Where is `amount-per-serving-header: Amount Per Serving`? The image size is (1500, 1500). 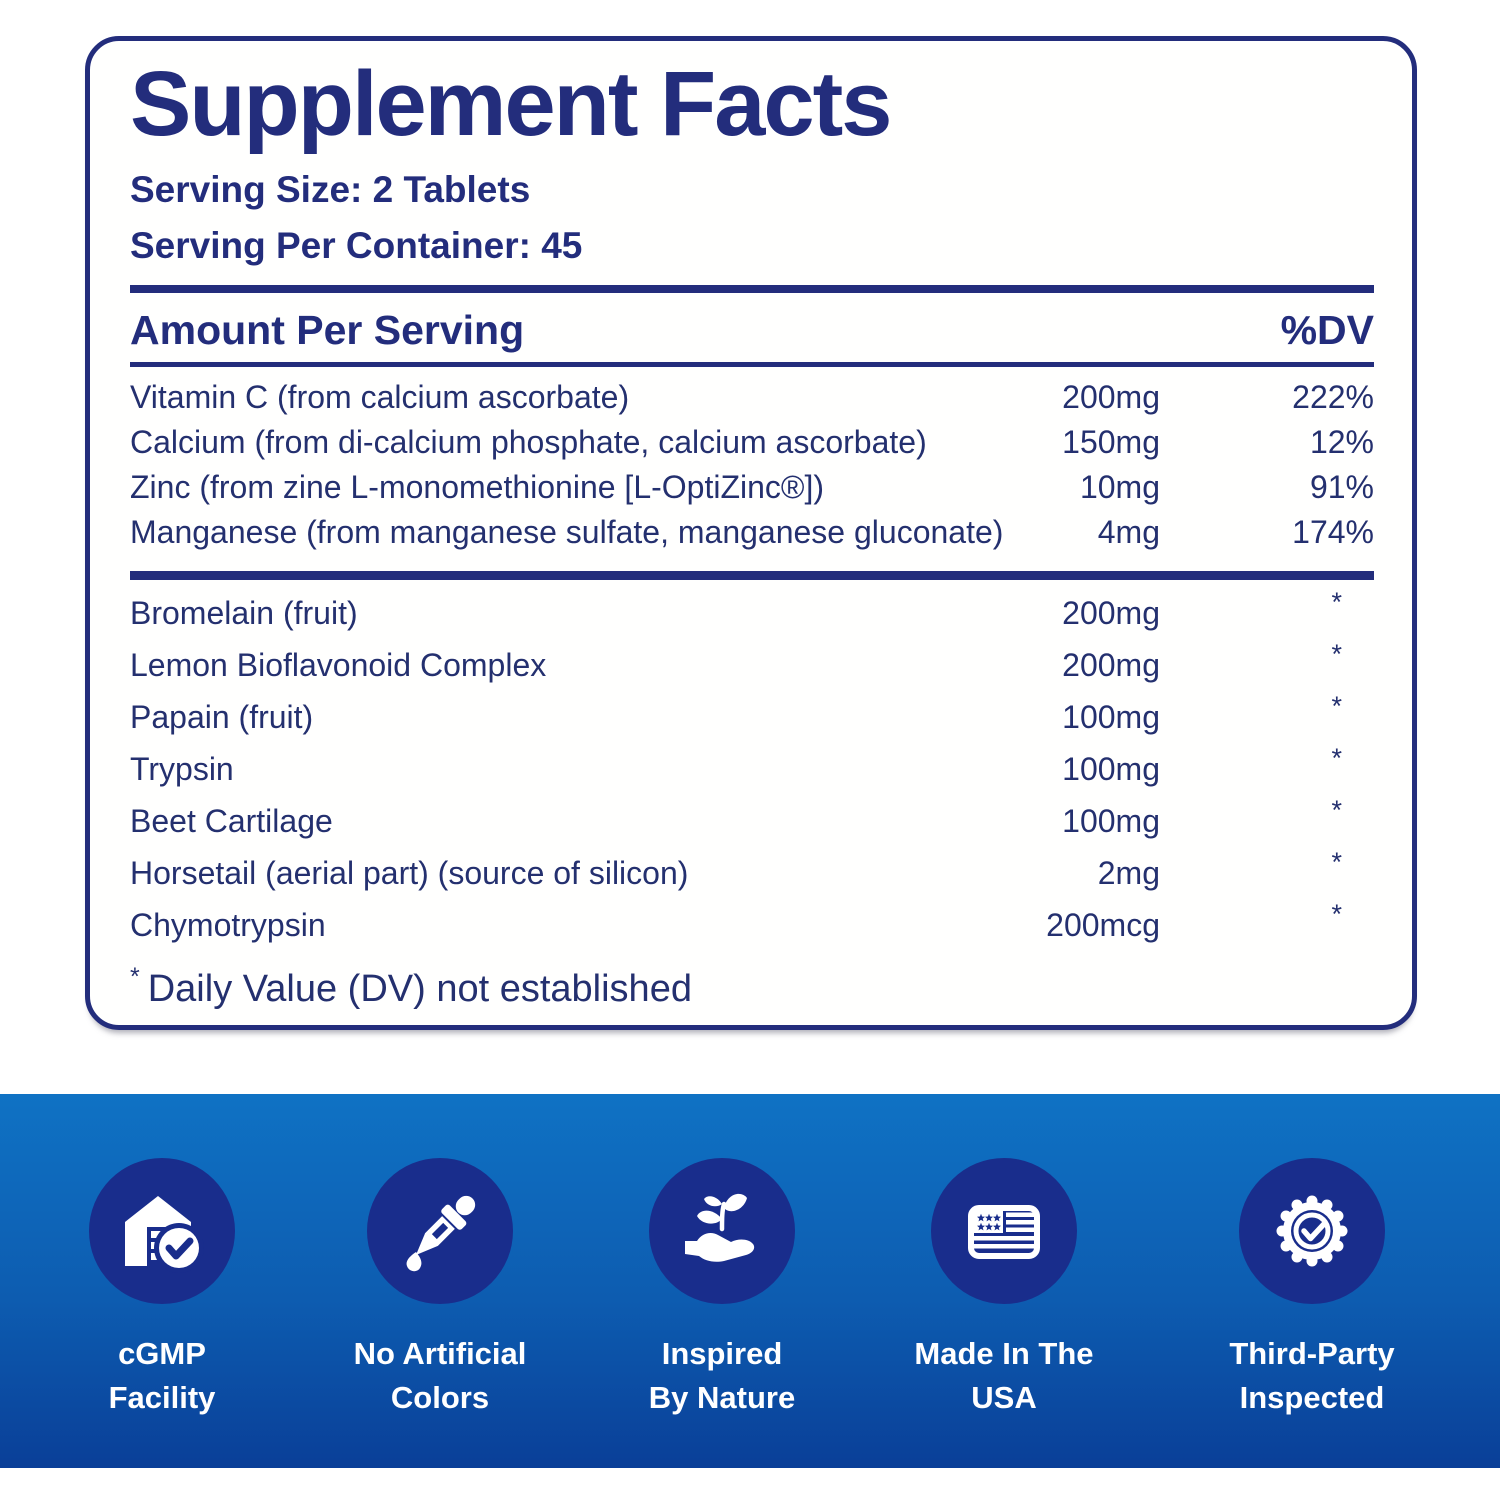
amount-per-serving-header: Amount Per Serving is located at coordinates (327, 329).